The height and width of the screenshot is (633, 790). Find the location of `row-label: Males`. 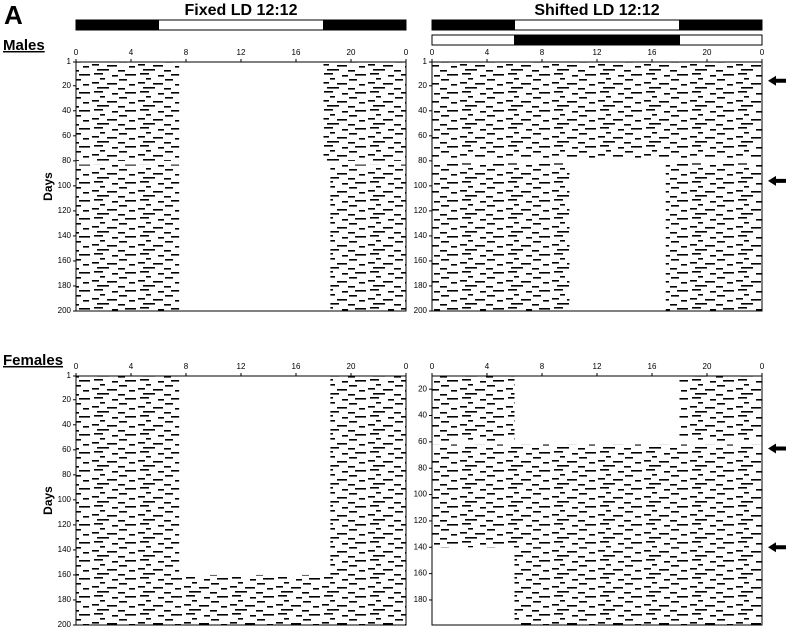

row-label: Males is located at coordinates (24, 45).